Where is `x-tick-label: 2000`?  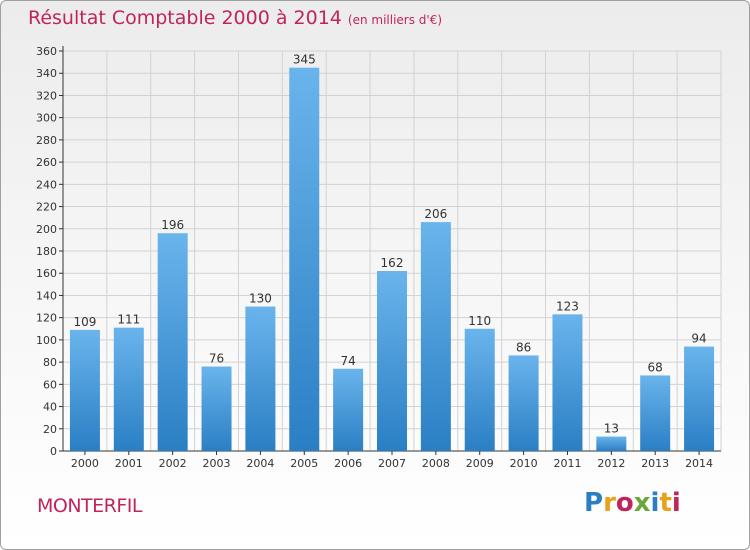 x-tick-label: 2000 is located at coordinates (85, 463).